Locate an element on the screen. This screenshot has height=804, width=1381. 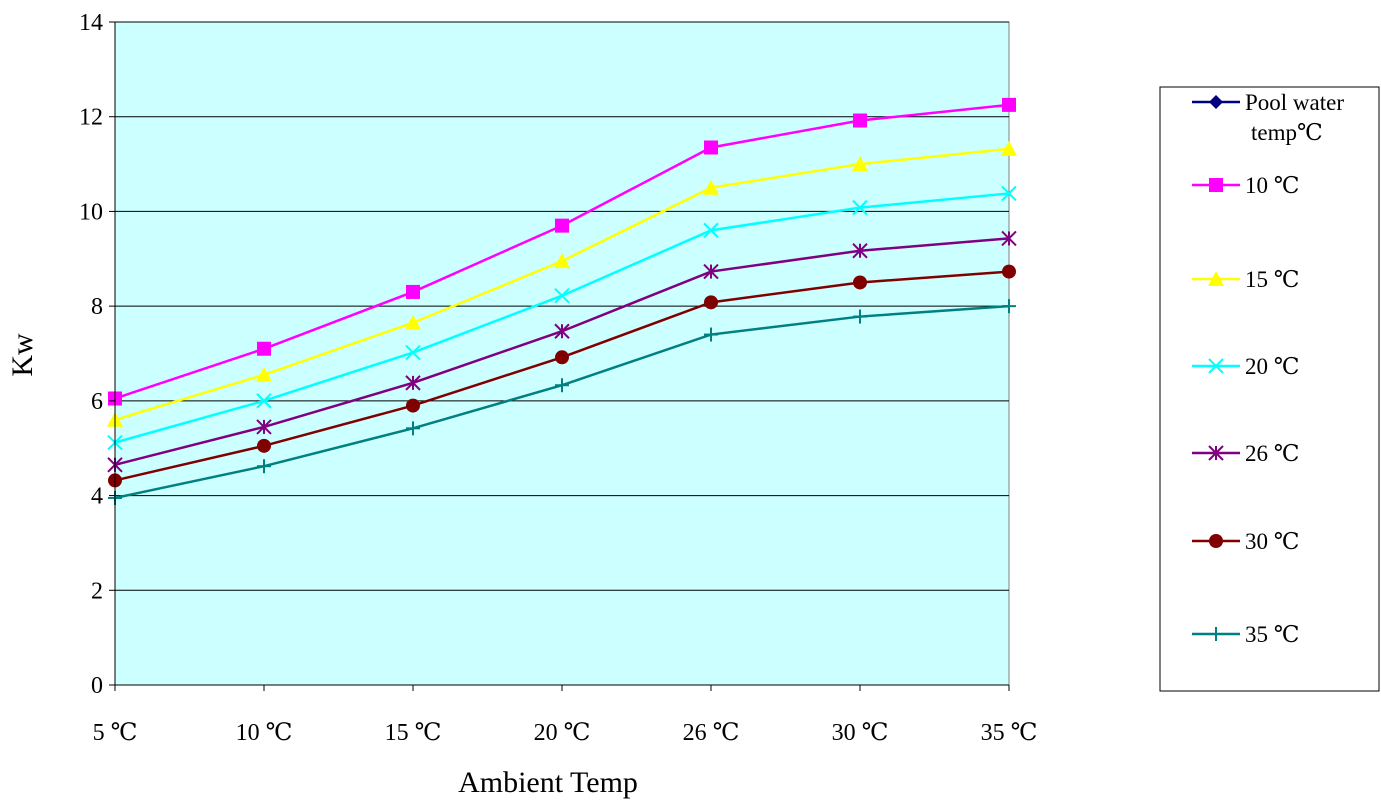
y-tick-label: 12 is located at coordinates (91, 118).